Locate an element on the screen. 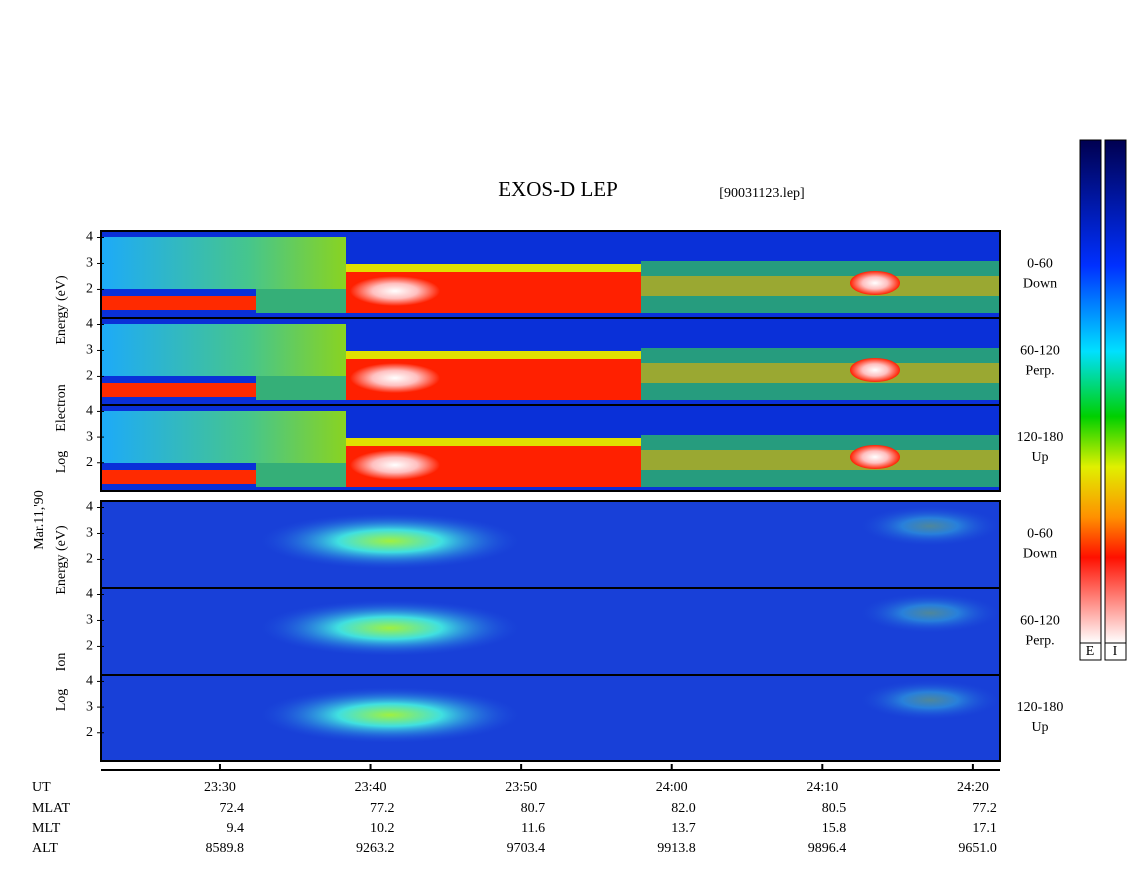 The height and width of the screenshot is (875, 1130). x-tick-label: 24:00 is located at coordinates (672, 787).